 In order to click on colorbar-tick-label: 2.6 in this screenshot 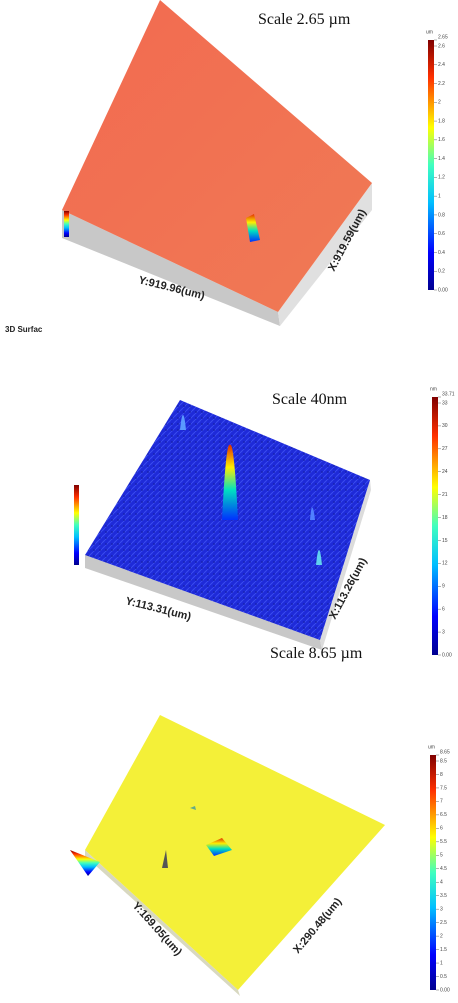, I will do `click(441, 46)`.